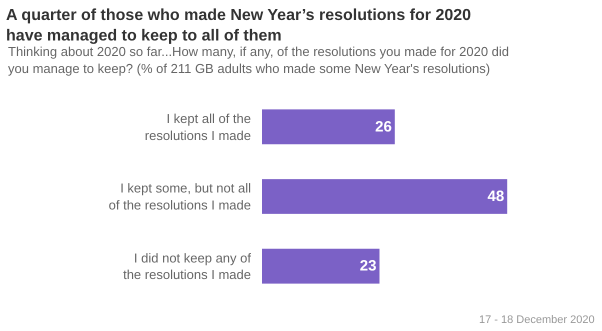 The height and width of the screenshot is (331, 602). Describe the element at coordinates (537, 320) in the screenshot. I see `text: 17 - 18 December 2020` at that location.